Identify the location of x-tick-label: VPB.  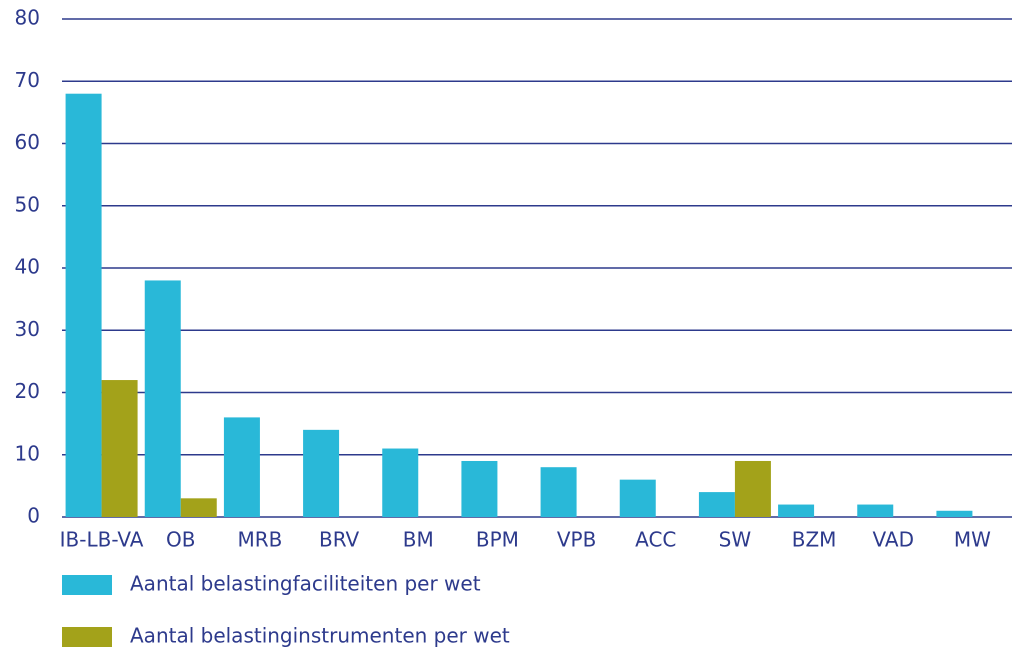
(576, 540).